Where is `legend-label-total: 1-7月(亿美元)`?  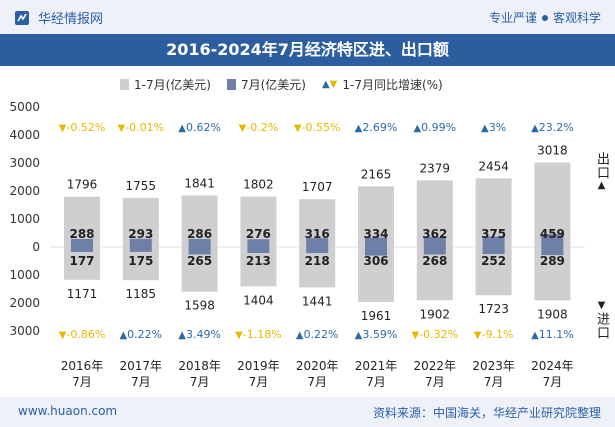
legend-label-total: 1-7月(亿美元) is located at coordinates (172, 85).